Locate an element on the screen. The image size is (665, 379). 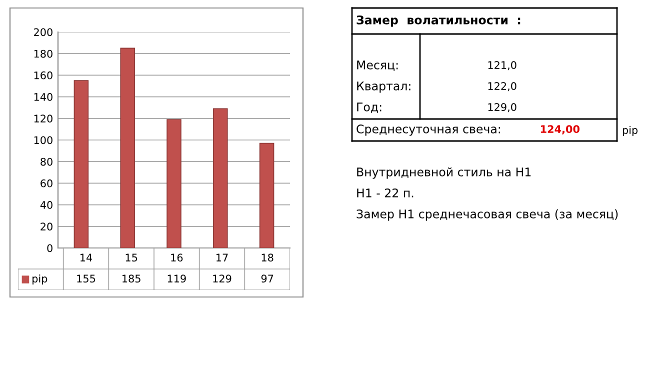
legend-label: pip is located at coordinates (40, 279).